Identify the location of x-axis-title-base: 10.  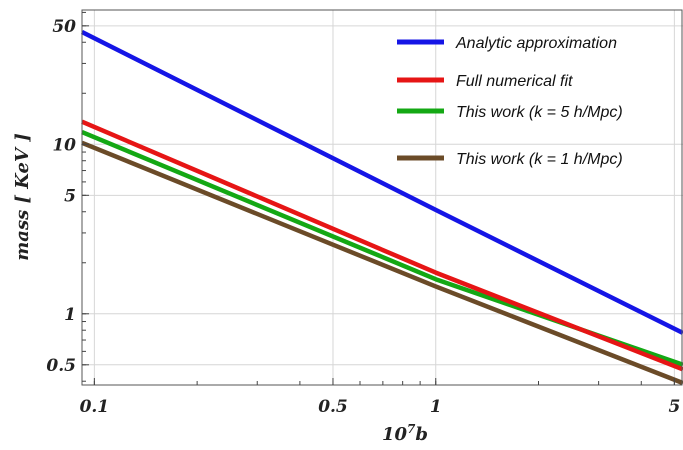
(395, 434).